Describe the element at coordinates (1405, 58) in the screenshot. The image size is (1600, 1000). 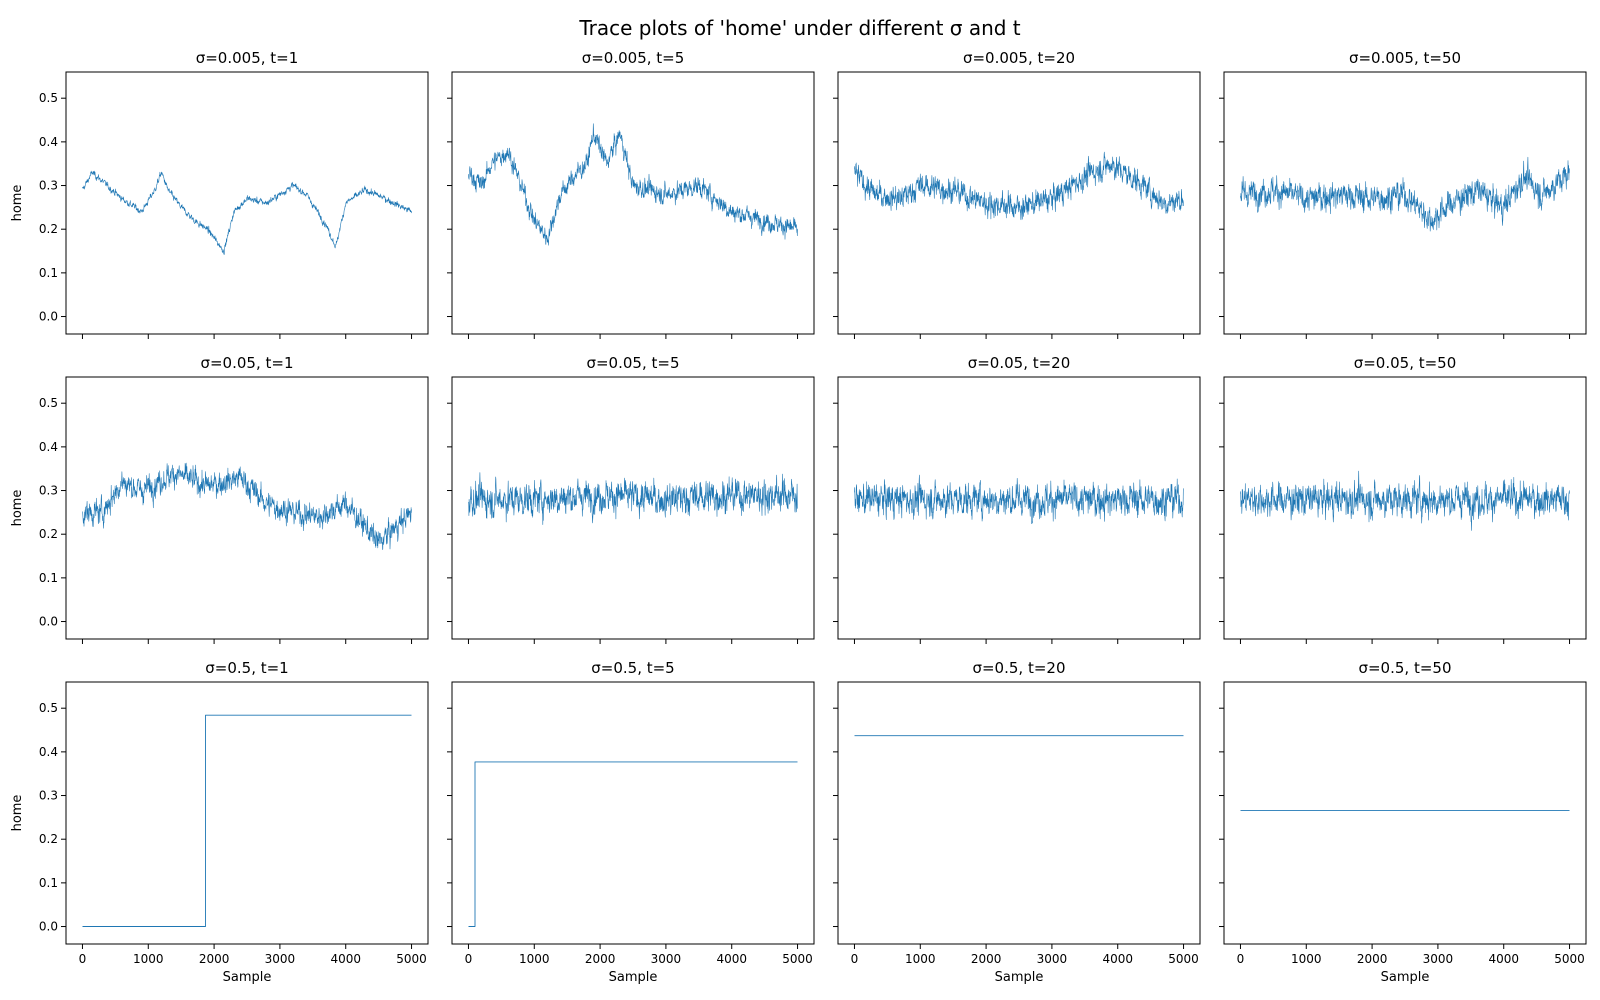
I see `panel-title: σ=0.005, t=50` at that location.